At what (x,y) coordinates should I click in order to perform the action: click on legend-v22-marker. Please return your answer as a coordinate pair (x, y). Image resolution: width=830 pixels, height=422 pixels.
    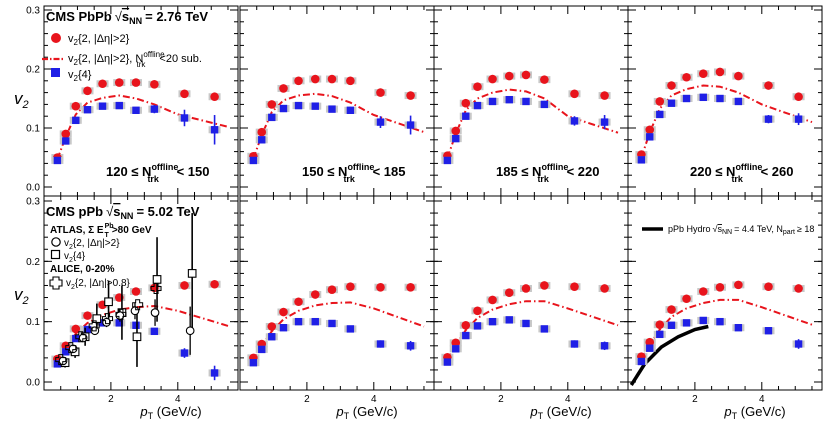
    Looking at the image, I should click on (56, 38).